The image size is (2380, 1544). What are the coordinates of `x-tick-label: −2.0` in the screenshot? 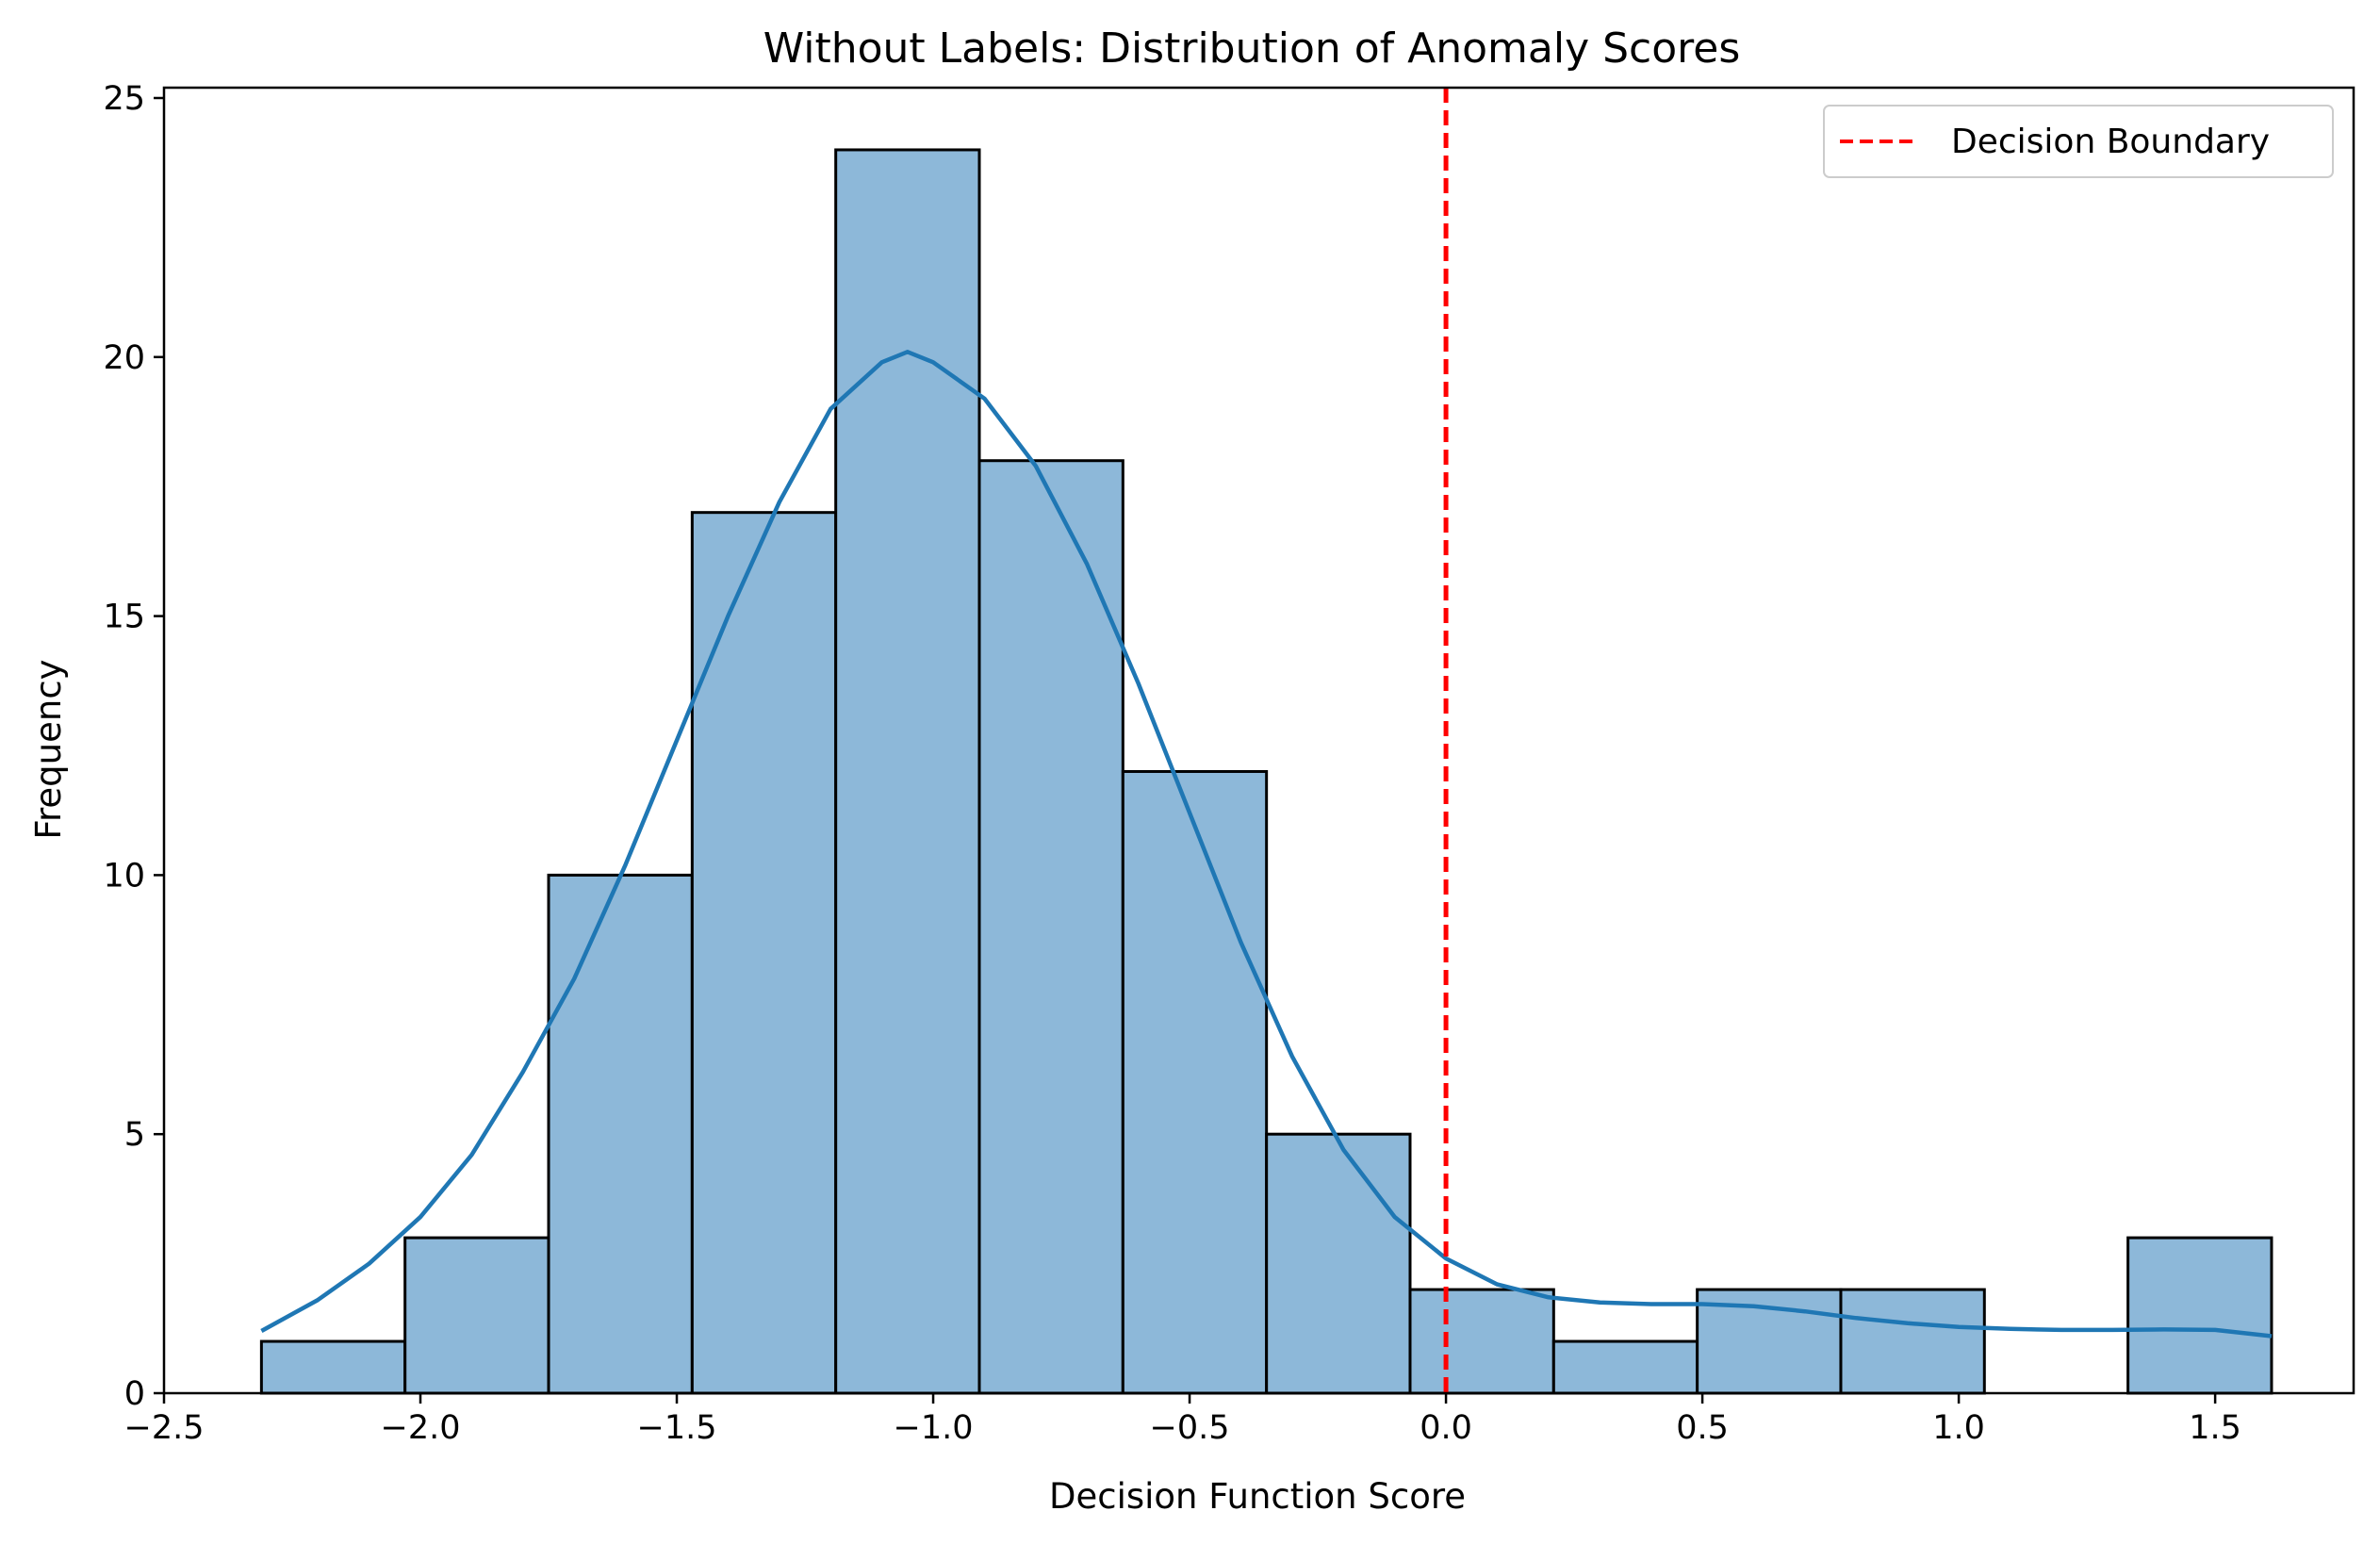 It's located at (421, 1428).